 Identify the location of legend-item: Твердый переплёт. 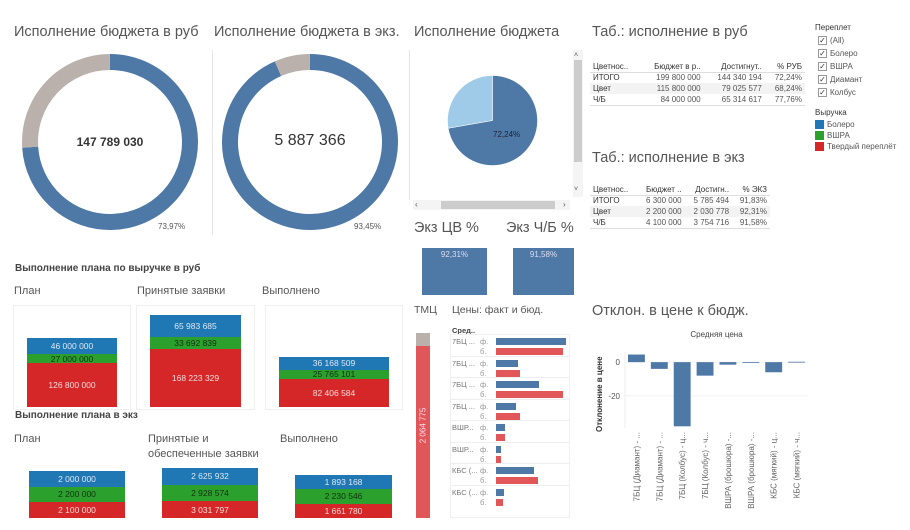
(855, 146).